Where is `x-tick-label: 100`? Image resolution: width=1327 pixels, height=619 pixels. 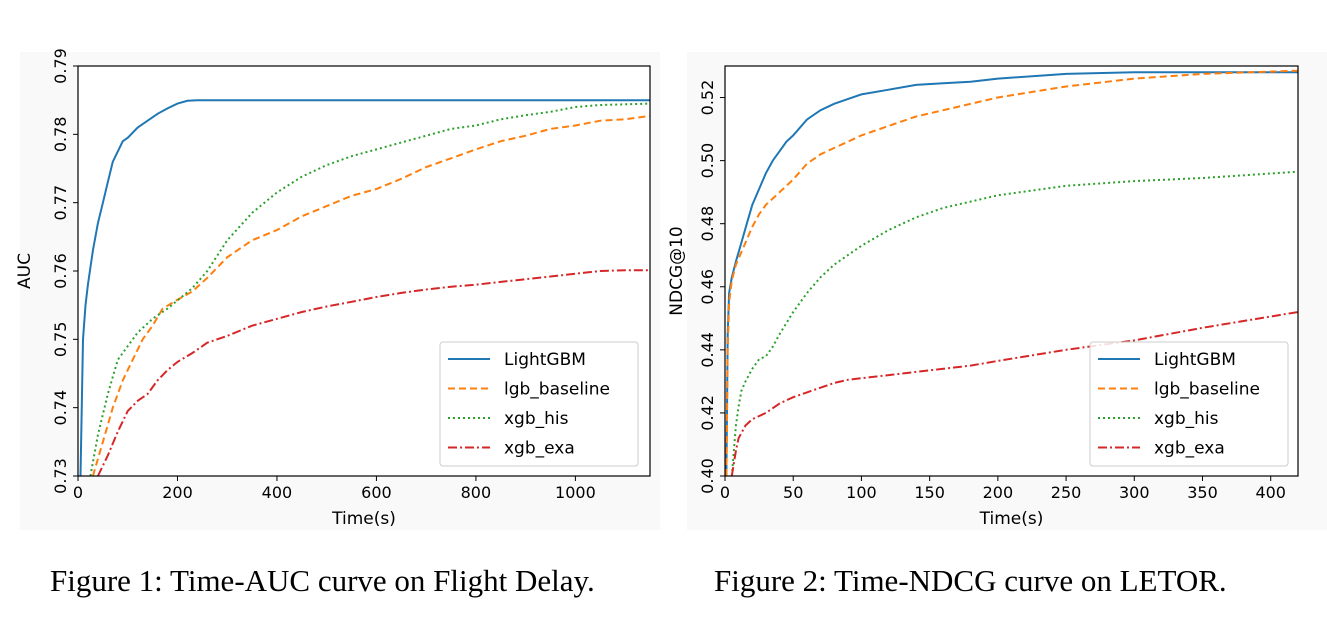
x-tick-label: 100 is located at coordinates (861, 492).